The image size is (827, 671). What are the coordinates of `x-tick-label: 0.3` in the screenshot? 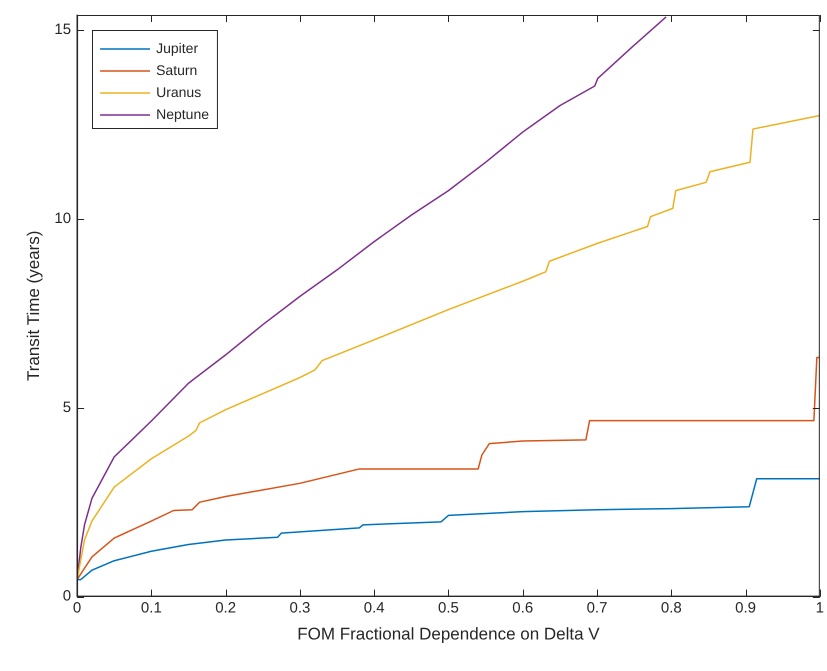 It's located at (299, 608).